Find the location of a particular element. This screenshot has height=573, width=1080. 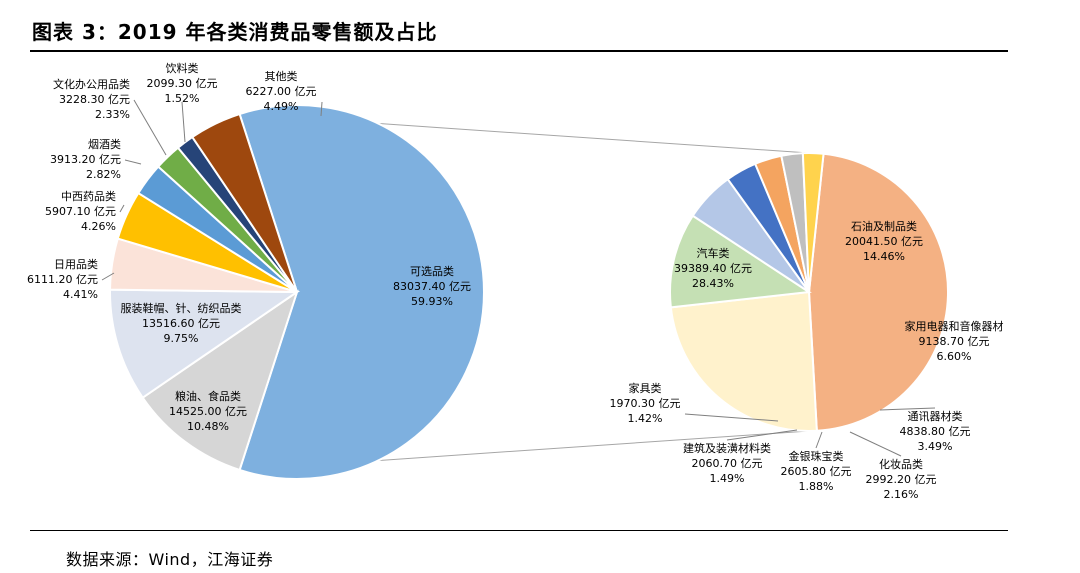

source-note: 数据来源：Wind，江海证券 is located at coordinates (170, 559).